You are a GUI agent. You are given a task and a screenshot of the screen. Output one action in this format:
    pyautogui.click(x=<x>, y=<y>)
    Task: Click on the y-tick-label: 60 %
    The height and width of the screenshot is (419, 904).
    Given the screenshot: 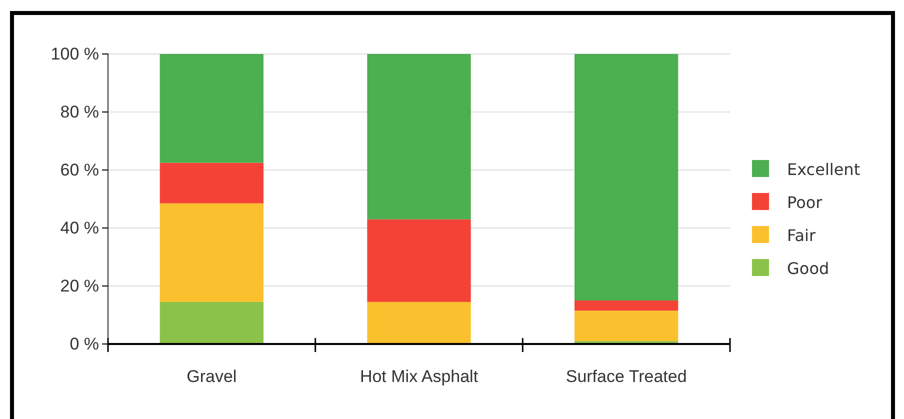 What is the action you would take?
    pyautogui.click(x=79, y=170)
    